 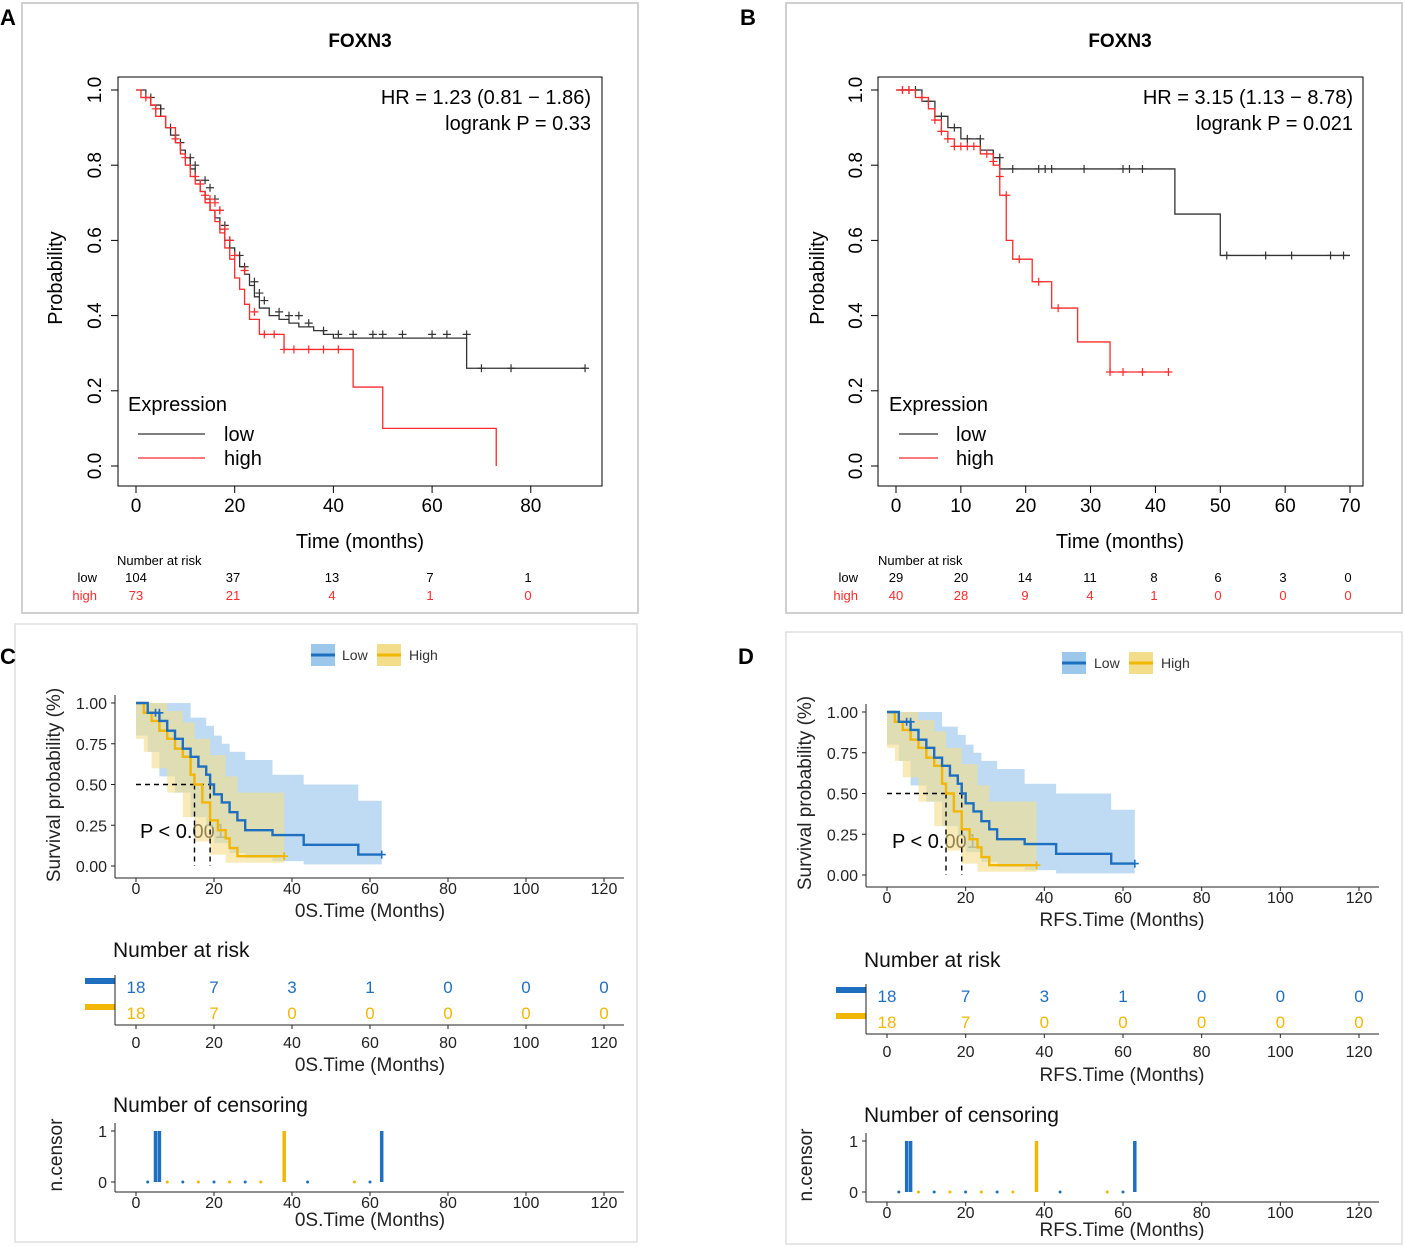 I want to click on panel-b-risk-row-high: high, so click(x=845, y=595).